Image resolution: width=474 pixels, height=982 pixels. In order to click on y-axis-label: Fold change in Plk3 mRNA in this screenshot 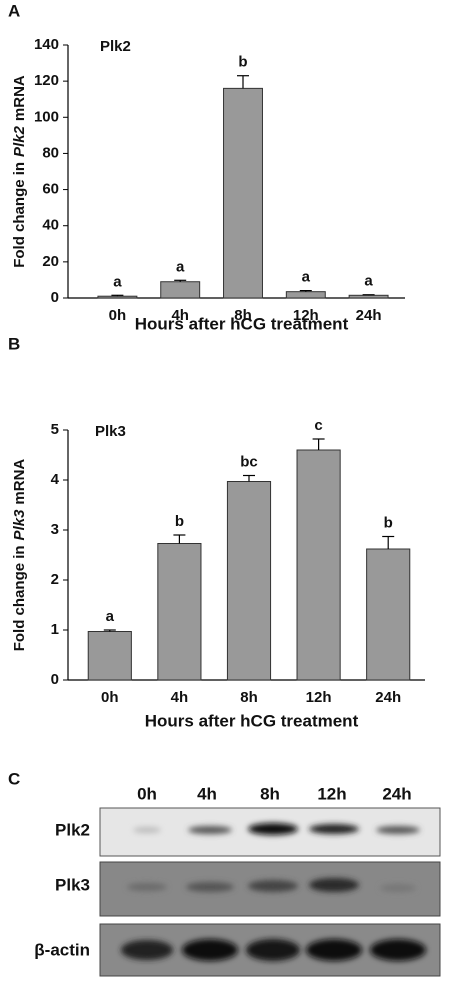, I will do `click(19, 555)`.